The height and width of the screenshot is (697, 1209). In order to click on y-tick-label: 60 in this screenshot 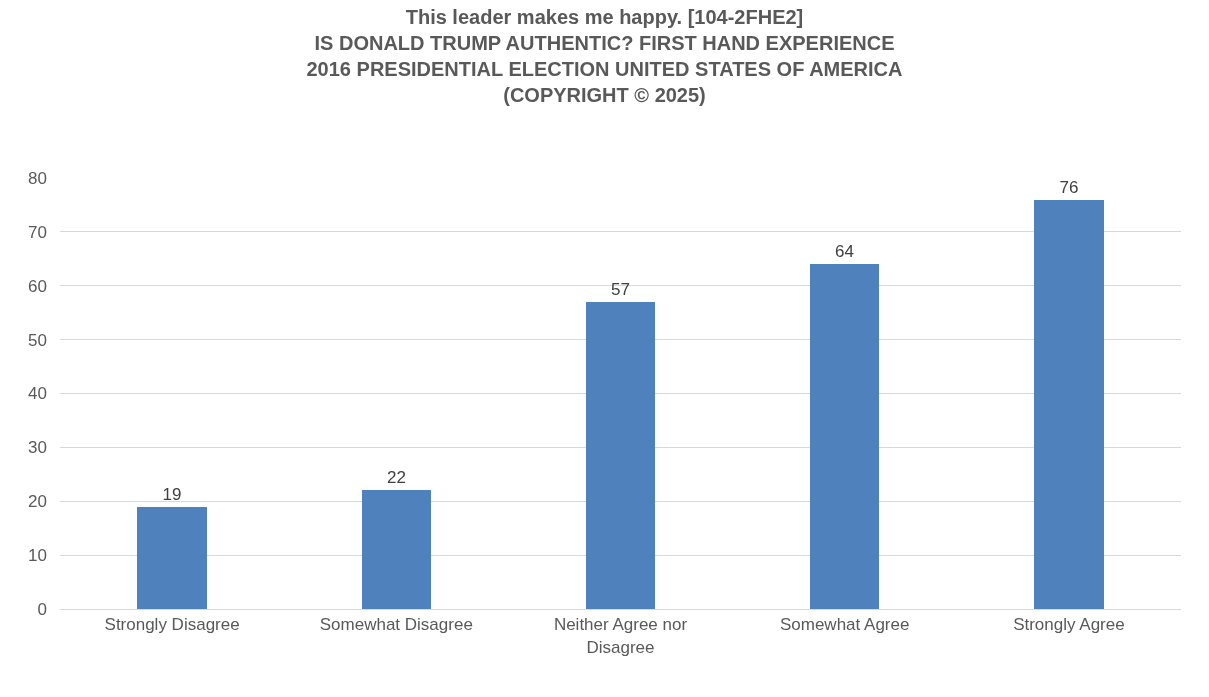, I will do `click(37, 286)`.